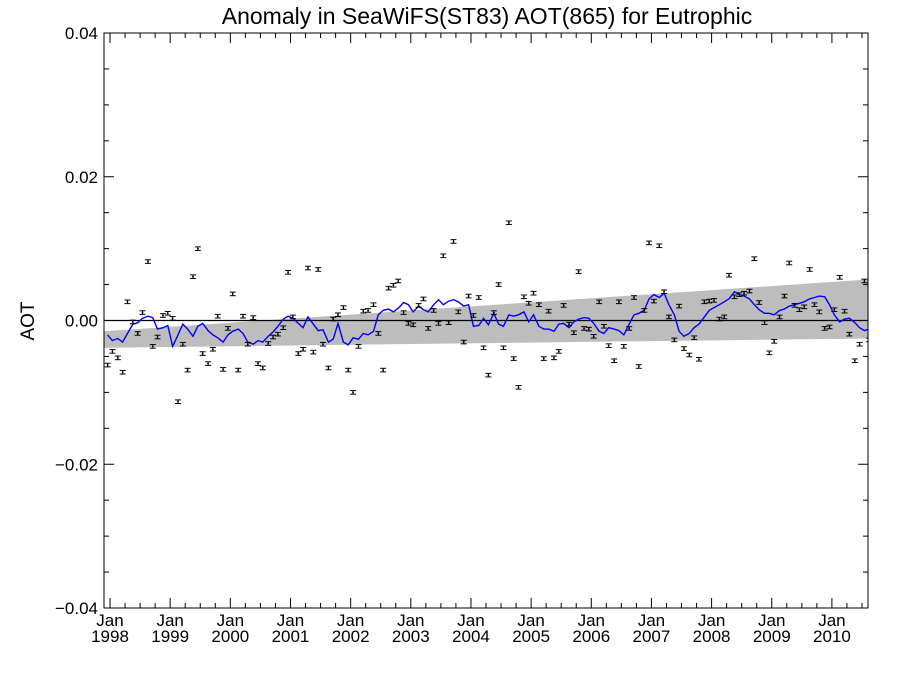 This screenshot has width=900, height=675. Describe the element at coordinates (110, 636) in the screenshot. I see `x-tick-label-year: 1998` at that location.